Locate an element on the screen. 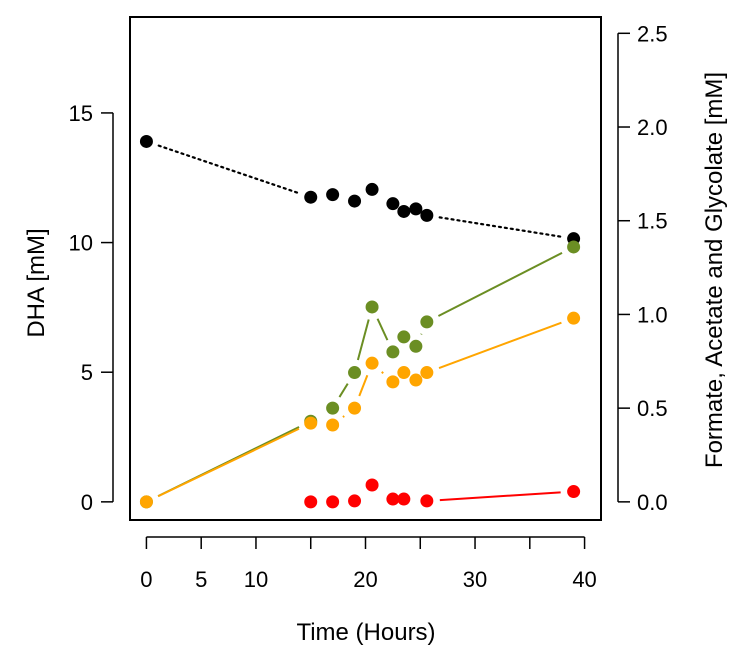 This screenshot has width=731, height=649. y-right-tick-label: 1.5 is located at coordinates (652, 221).